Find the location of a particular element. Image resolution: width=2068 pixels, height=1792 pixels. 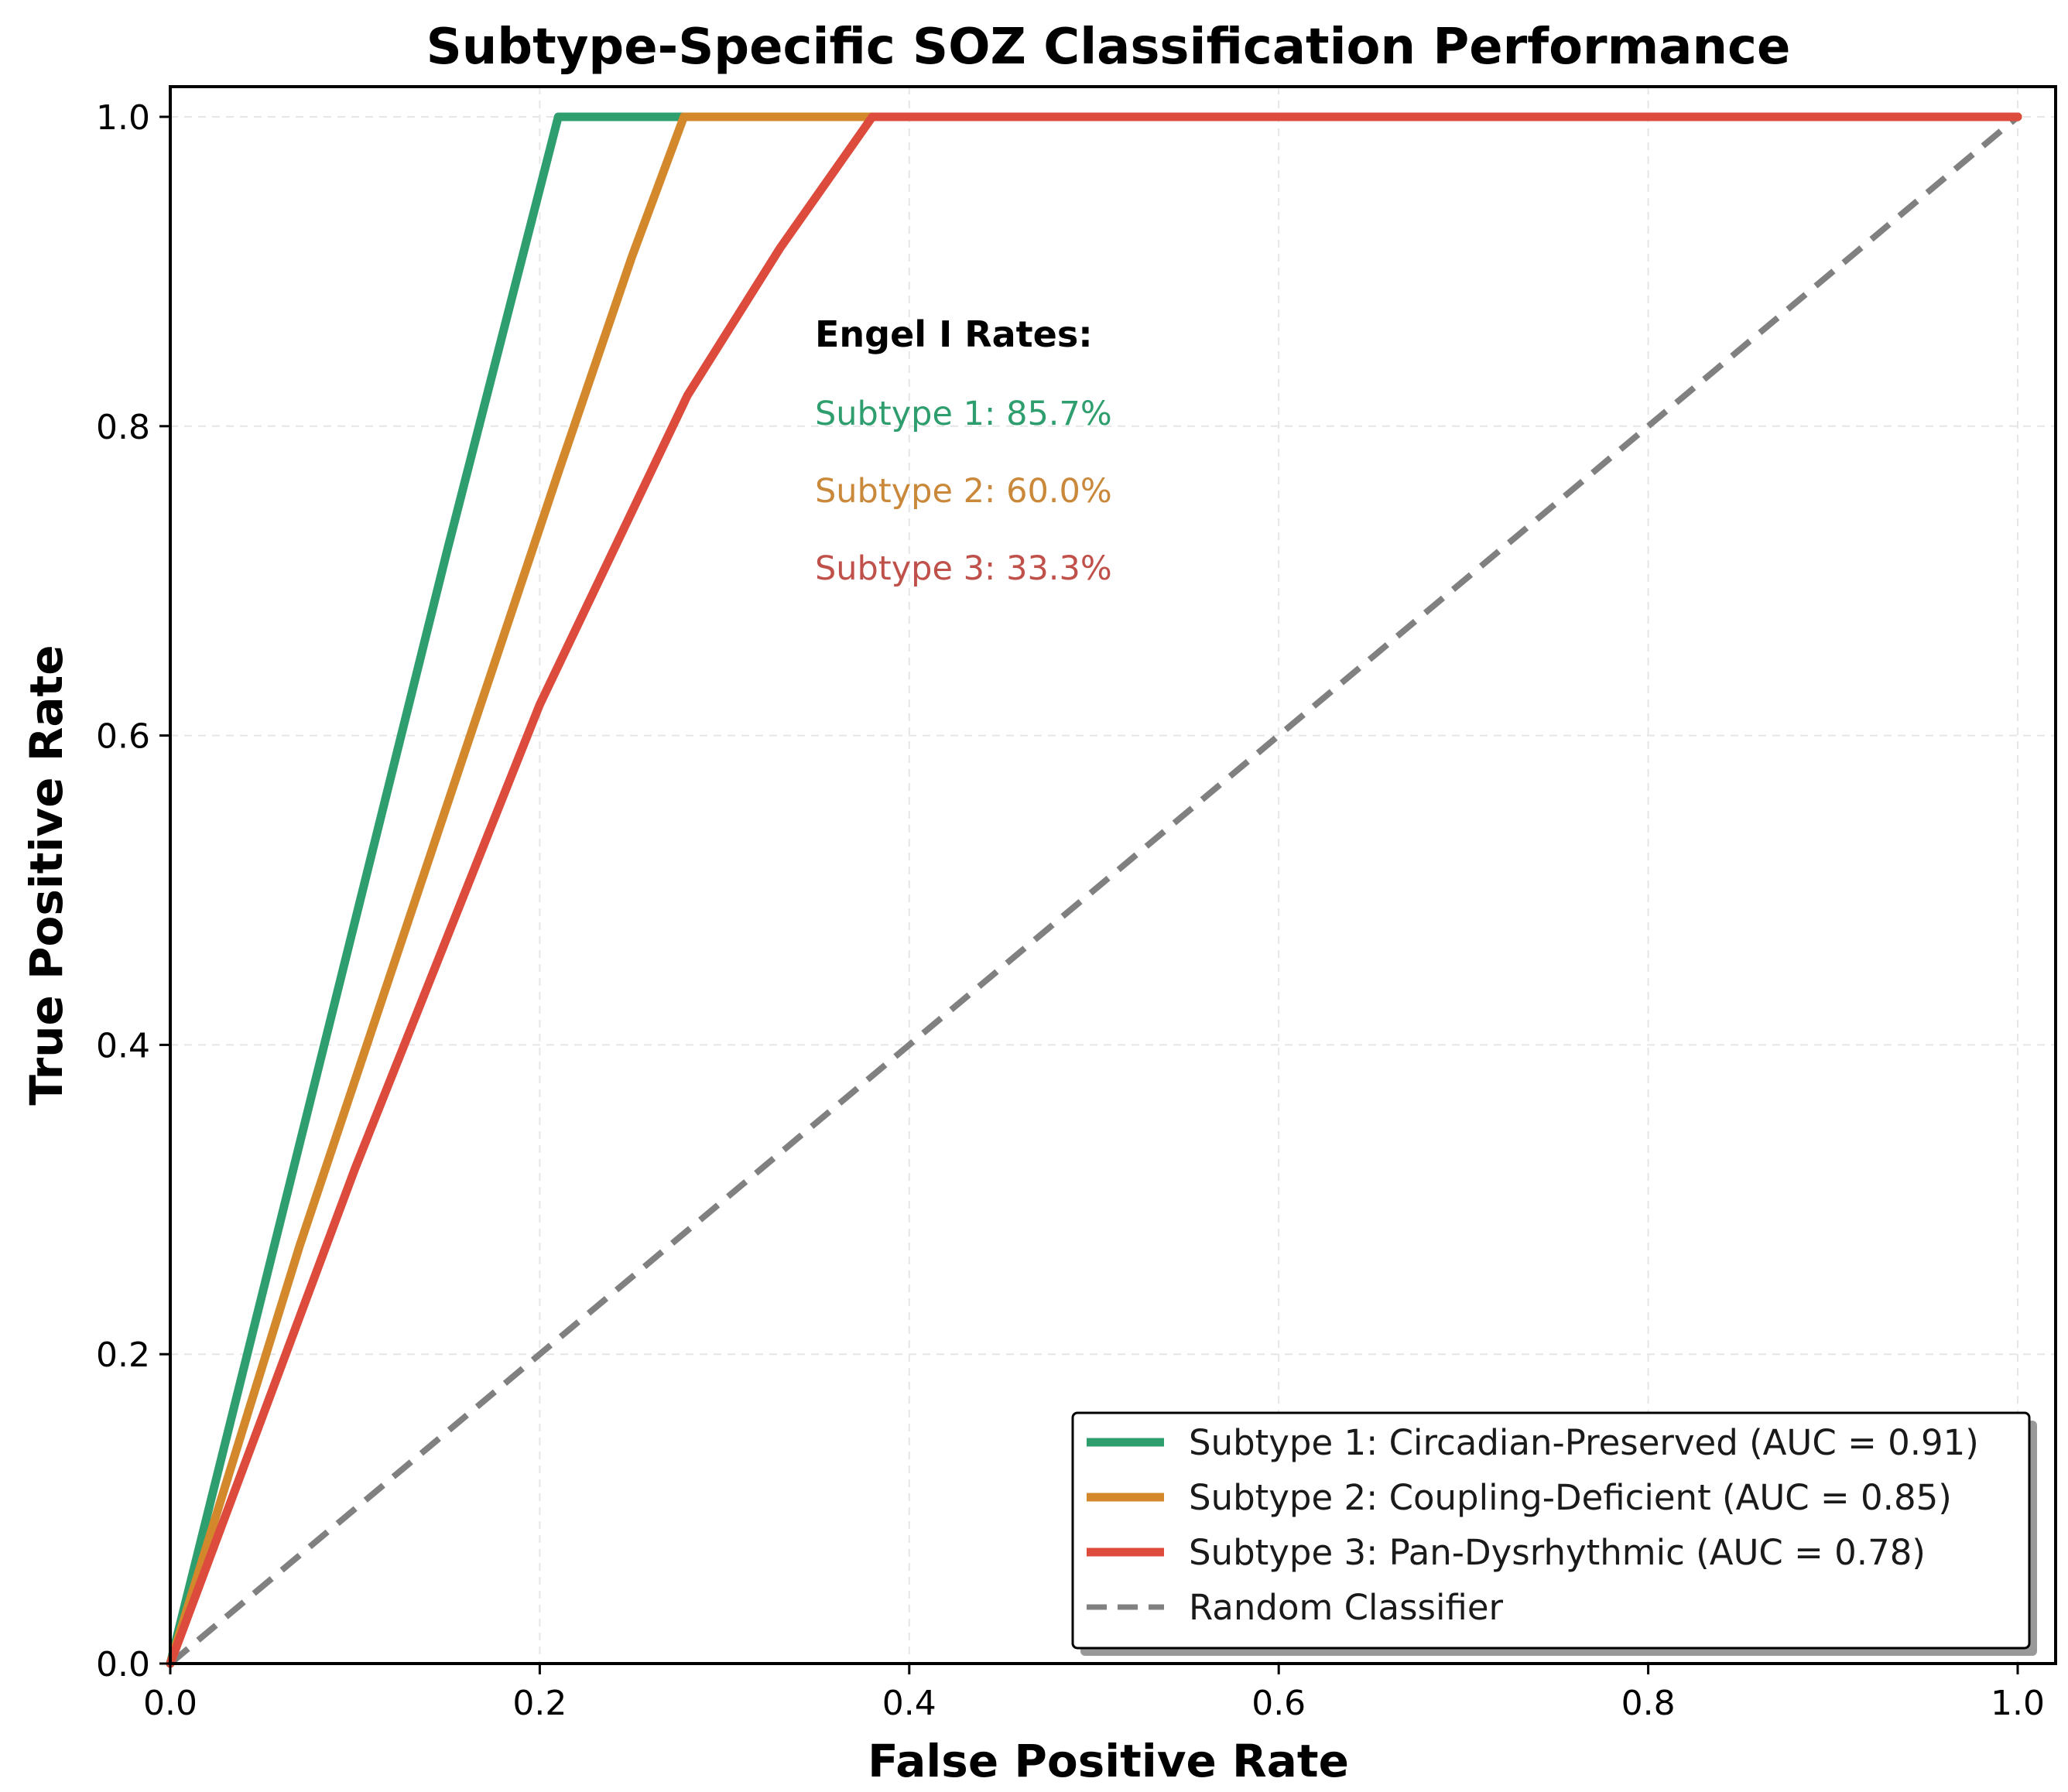

y-axis-label: True Positive Rate is located at coordinates (46, 875).